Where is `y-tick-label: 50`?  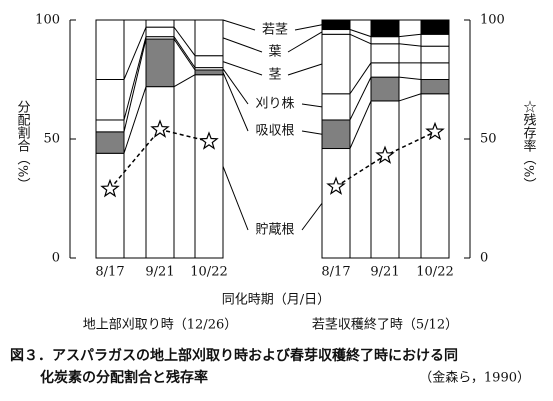 y-tick-label: 50 is located at coordinates (51, 139).